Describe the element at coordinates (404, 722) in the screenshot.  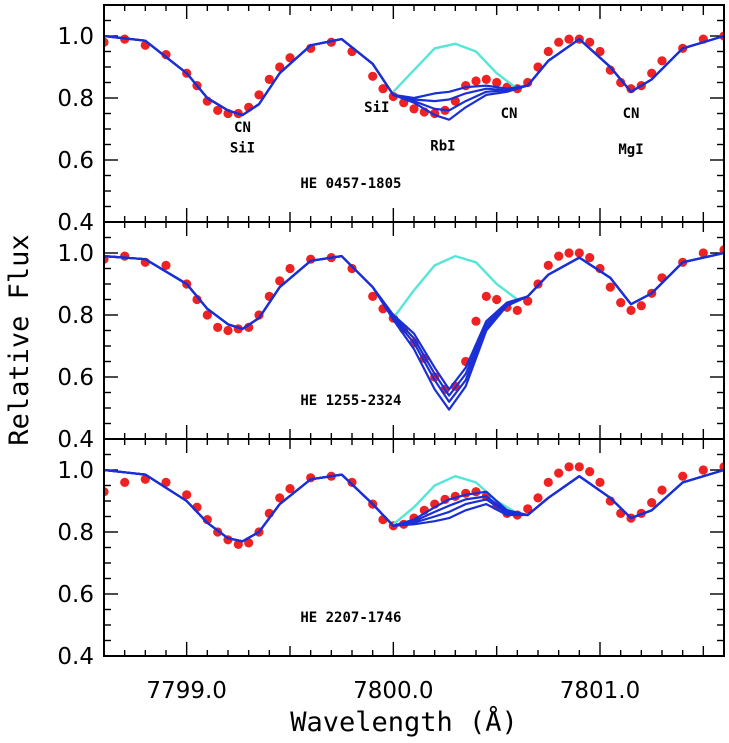
I see `x-axis-title: Wavelength (Å)` at that location.